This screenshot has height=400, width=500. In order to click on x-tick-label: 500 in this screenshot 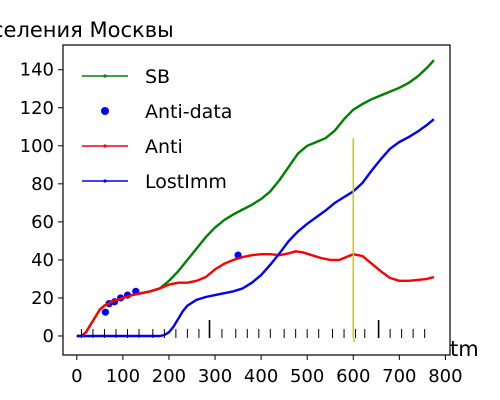, I will do `click(307, 376)`.